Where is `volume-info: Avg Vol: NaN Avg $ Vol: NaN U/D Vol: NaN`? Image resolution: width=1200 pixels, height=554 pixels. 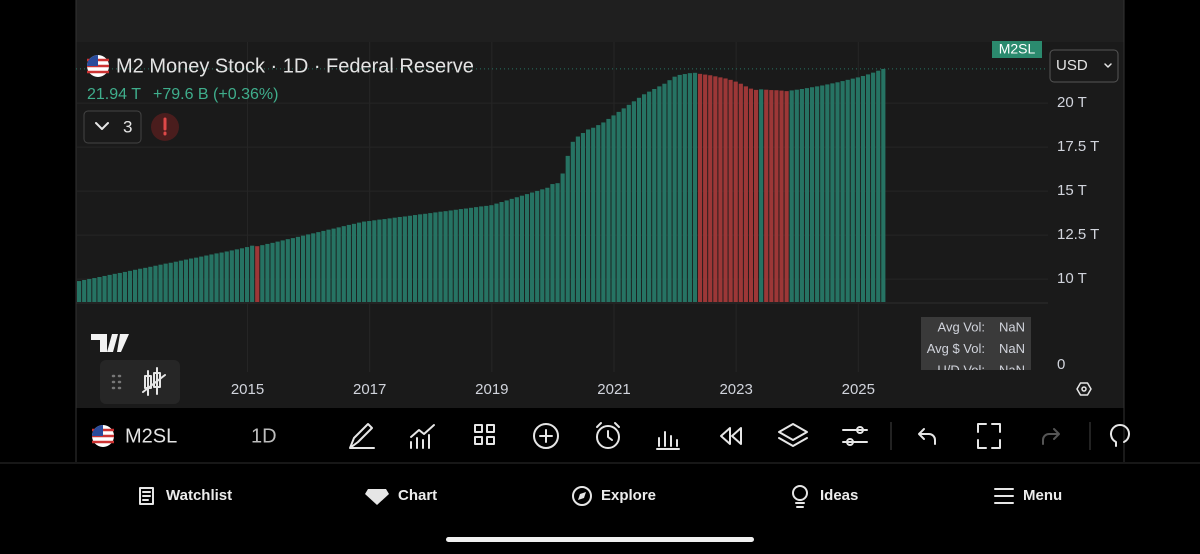
volume-info: Avg Vol: NaN Avg $ Vol: NaN U/D Vol: NaN is located at coordinates (976, 347).